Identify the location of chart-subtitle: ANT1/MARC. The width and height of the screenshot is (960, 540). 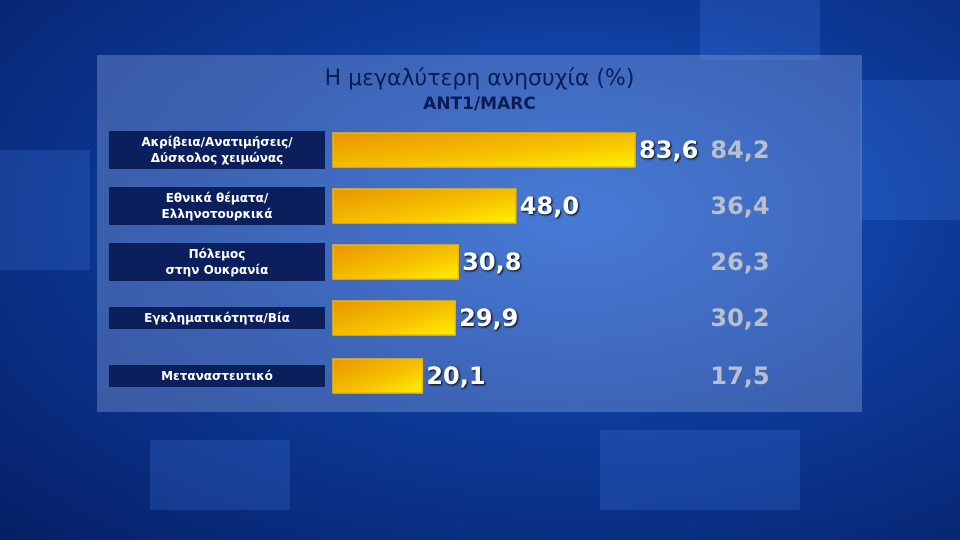
(479, 104).